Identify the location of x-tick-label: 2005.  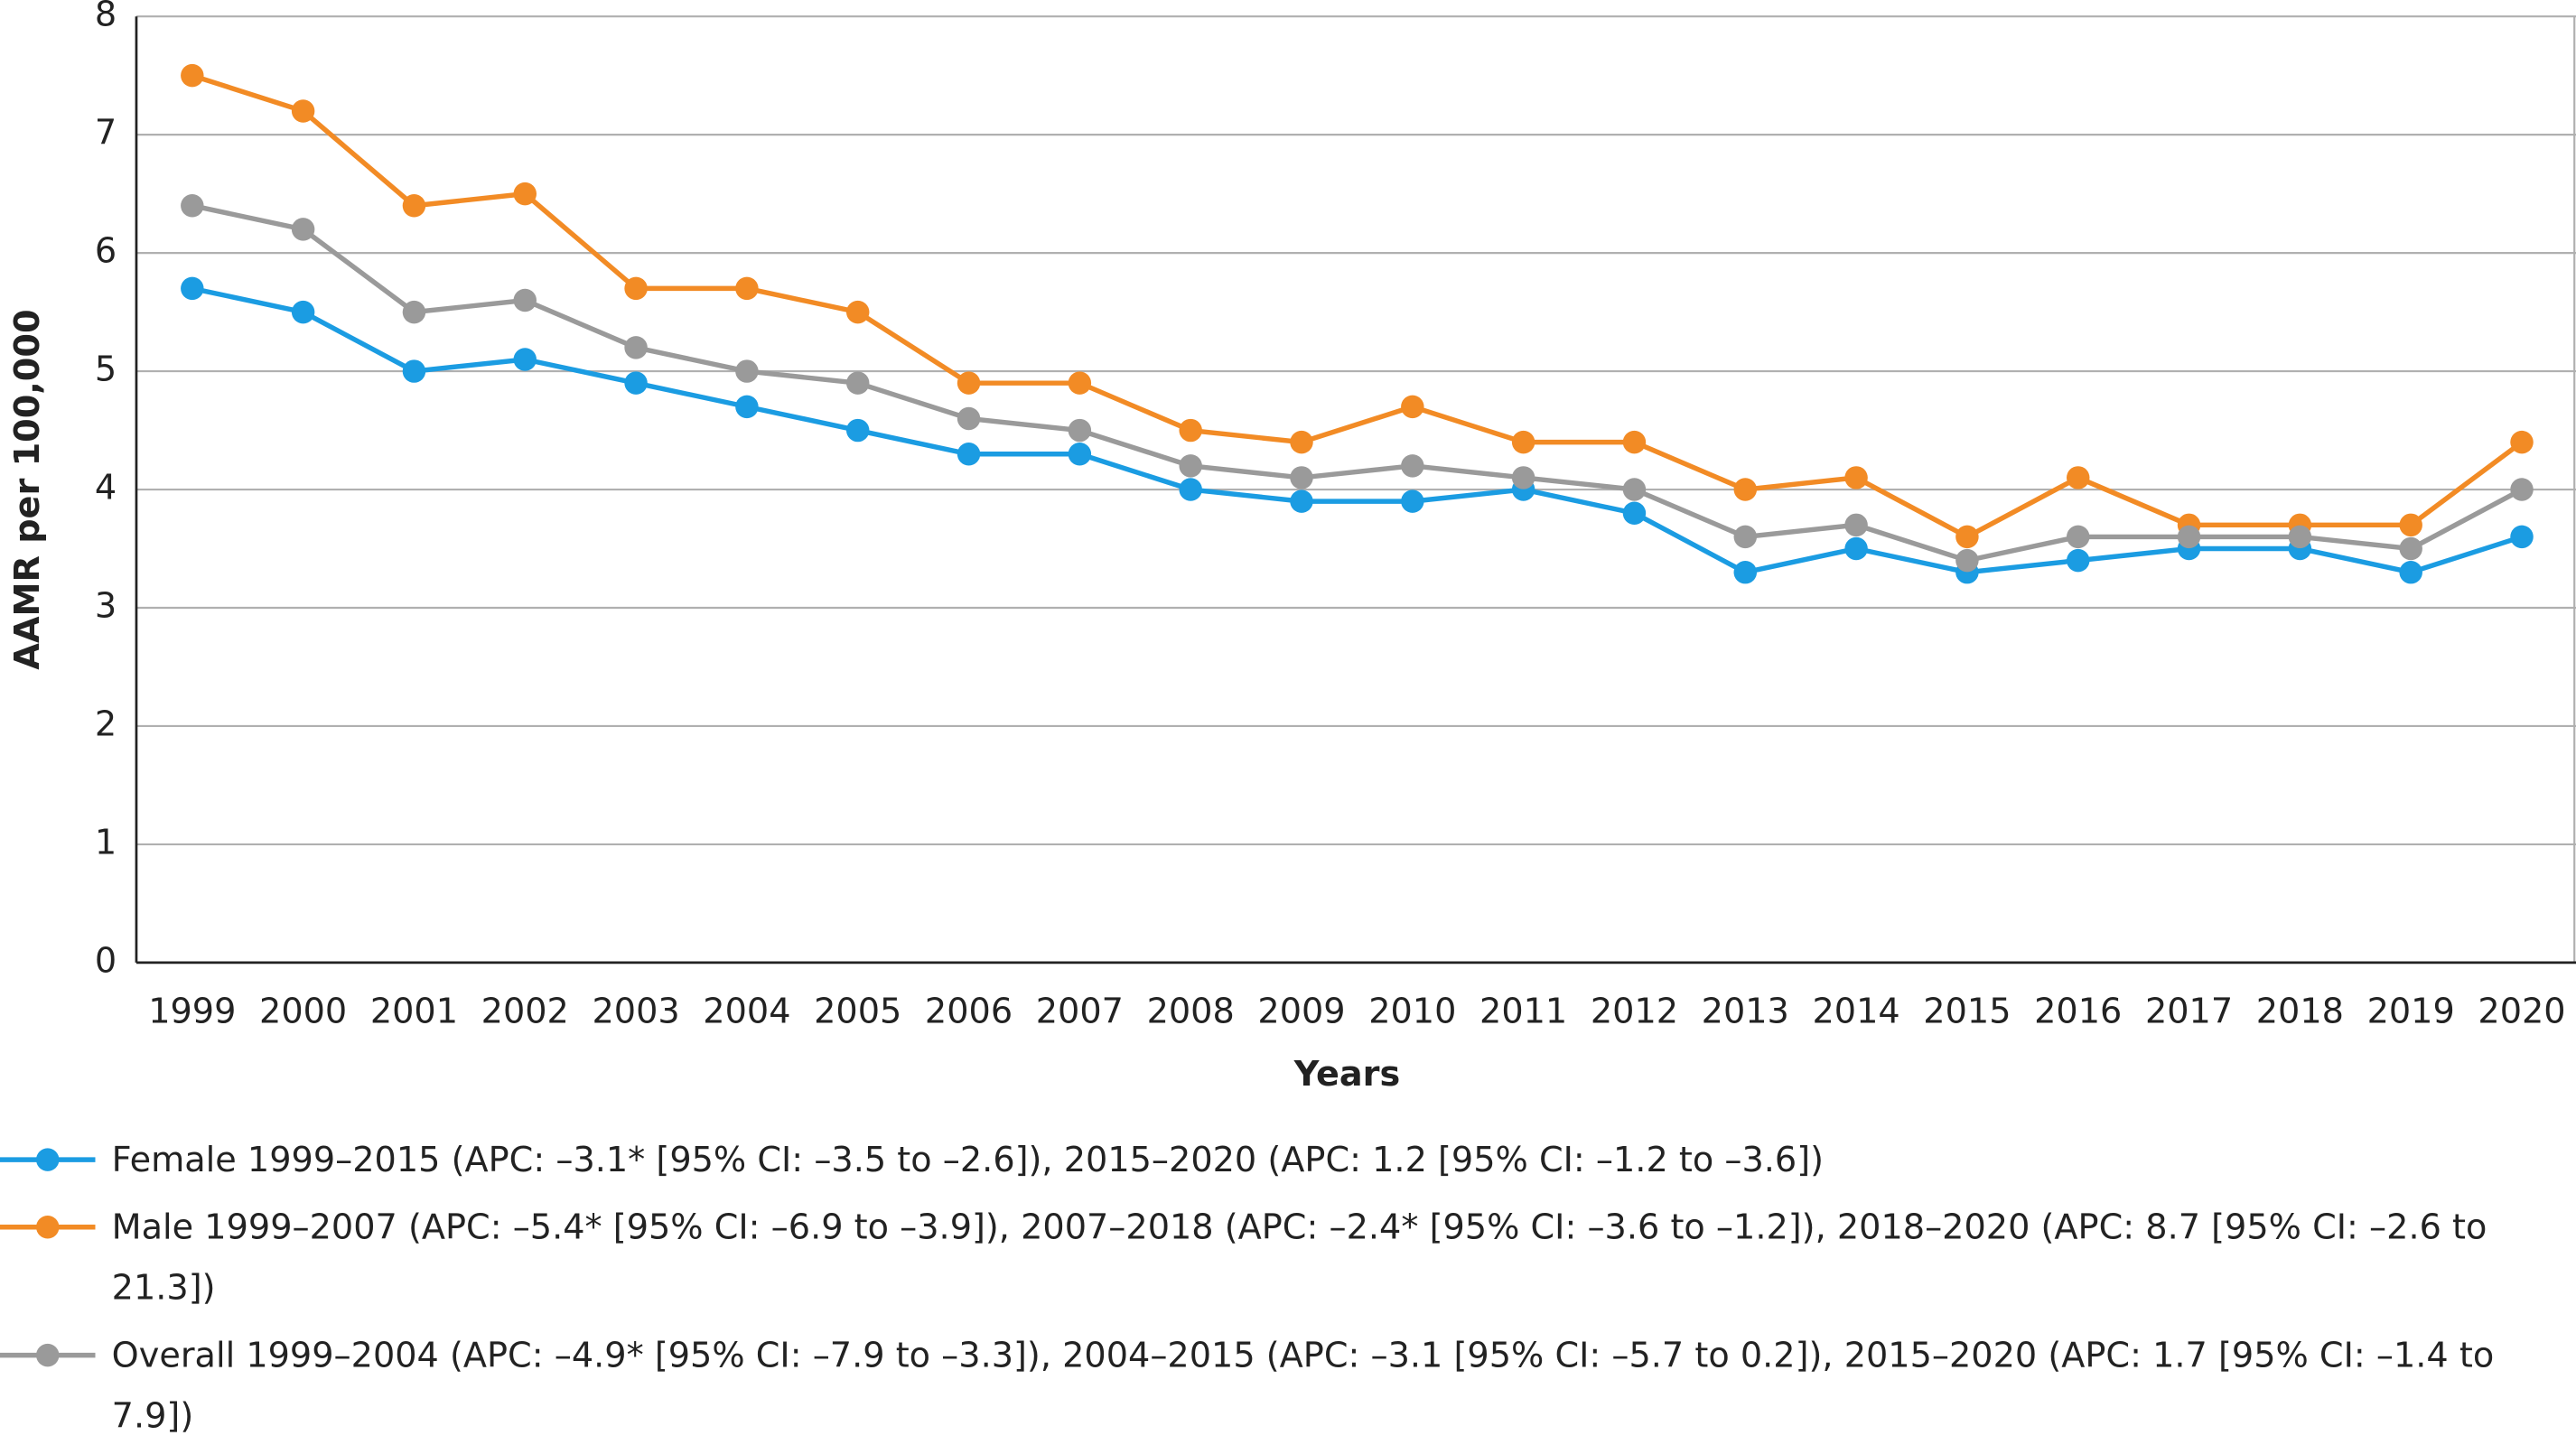
(857, 1012).